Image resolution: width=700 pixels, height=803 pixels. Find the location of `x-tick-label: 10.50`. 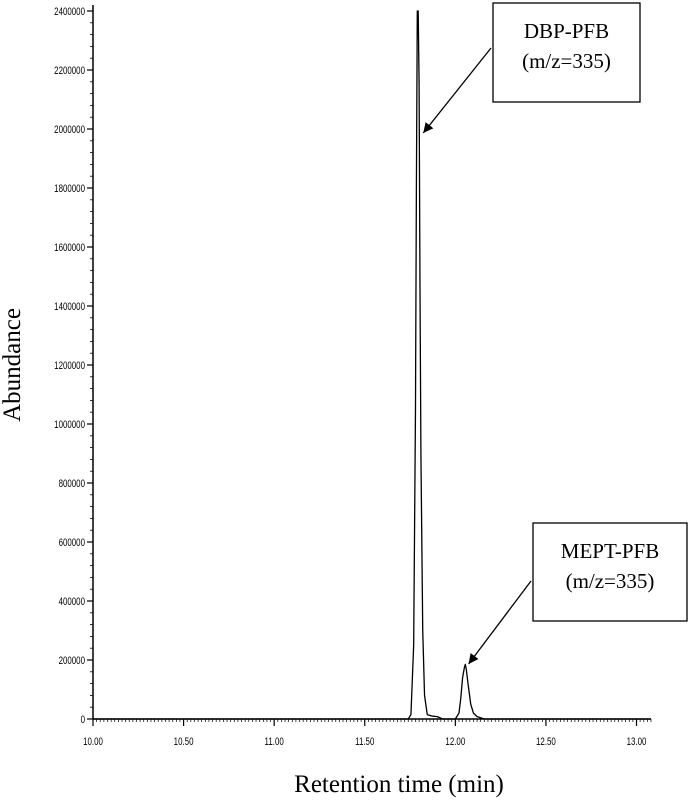

x-tick-label: 10.50 is located at coordinates (184, 742).